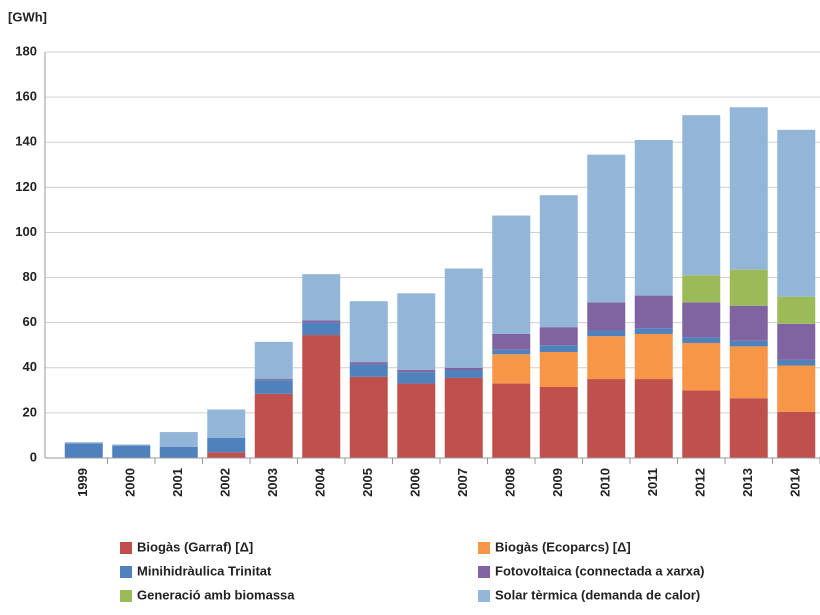 Image resolution: width=820 pixels, height=615 pixels. What do you see at coordinates (597, 594) in the screenshot?
I see `legend-label: Solar tèrmica (demanda de calor)` at bounding box center [597, 594].